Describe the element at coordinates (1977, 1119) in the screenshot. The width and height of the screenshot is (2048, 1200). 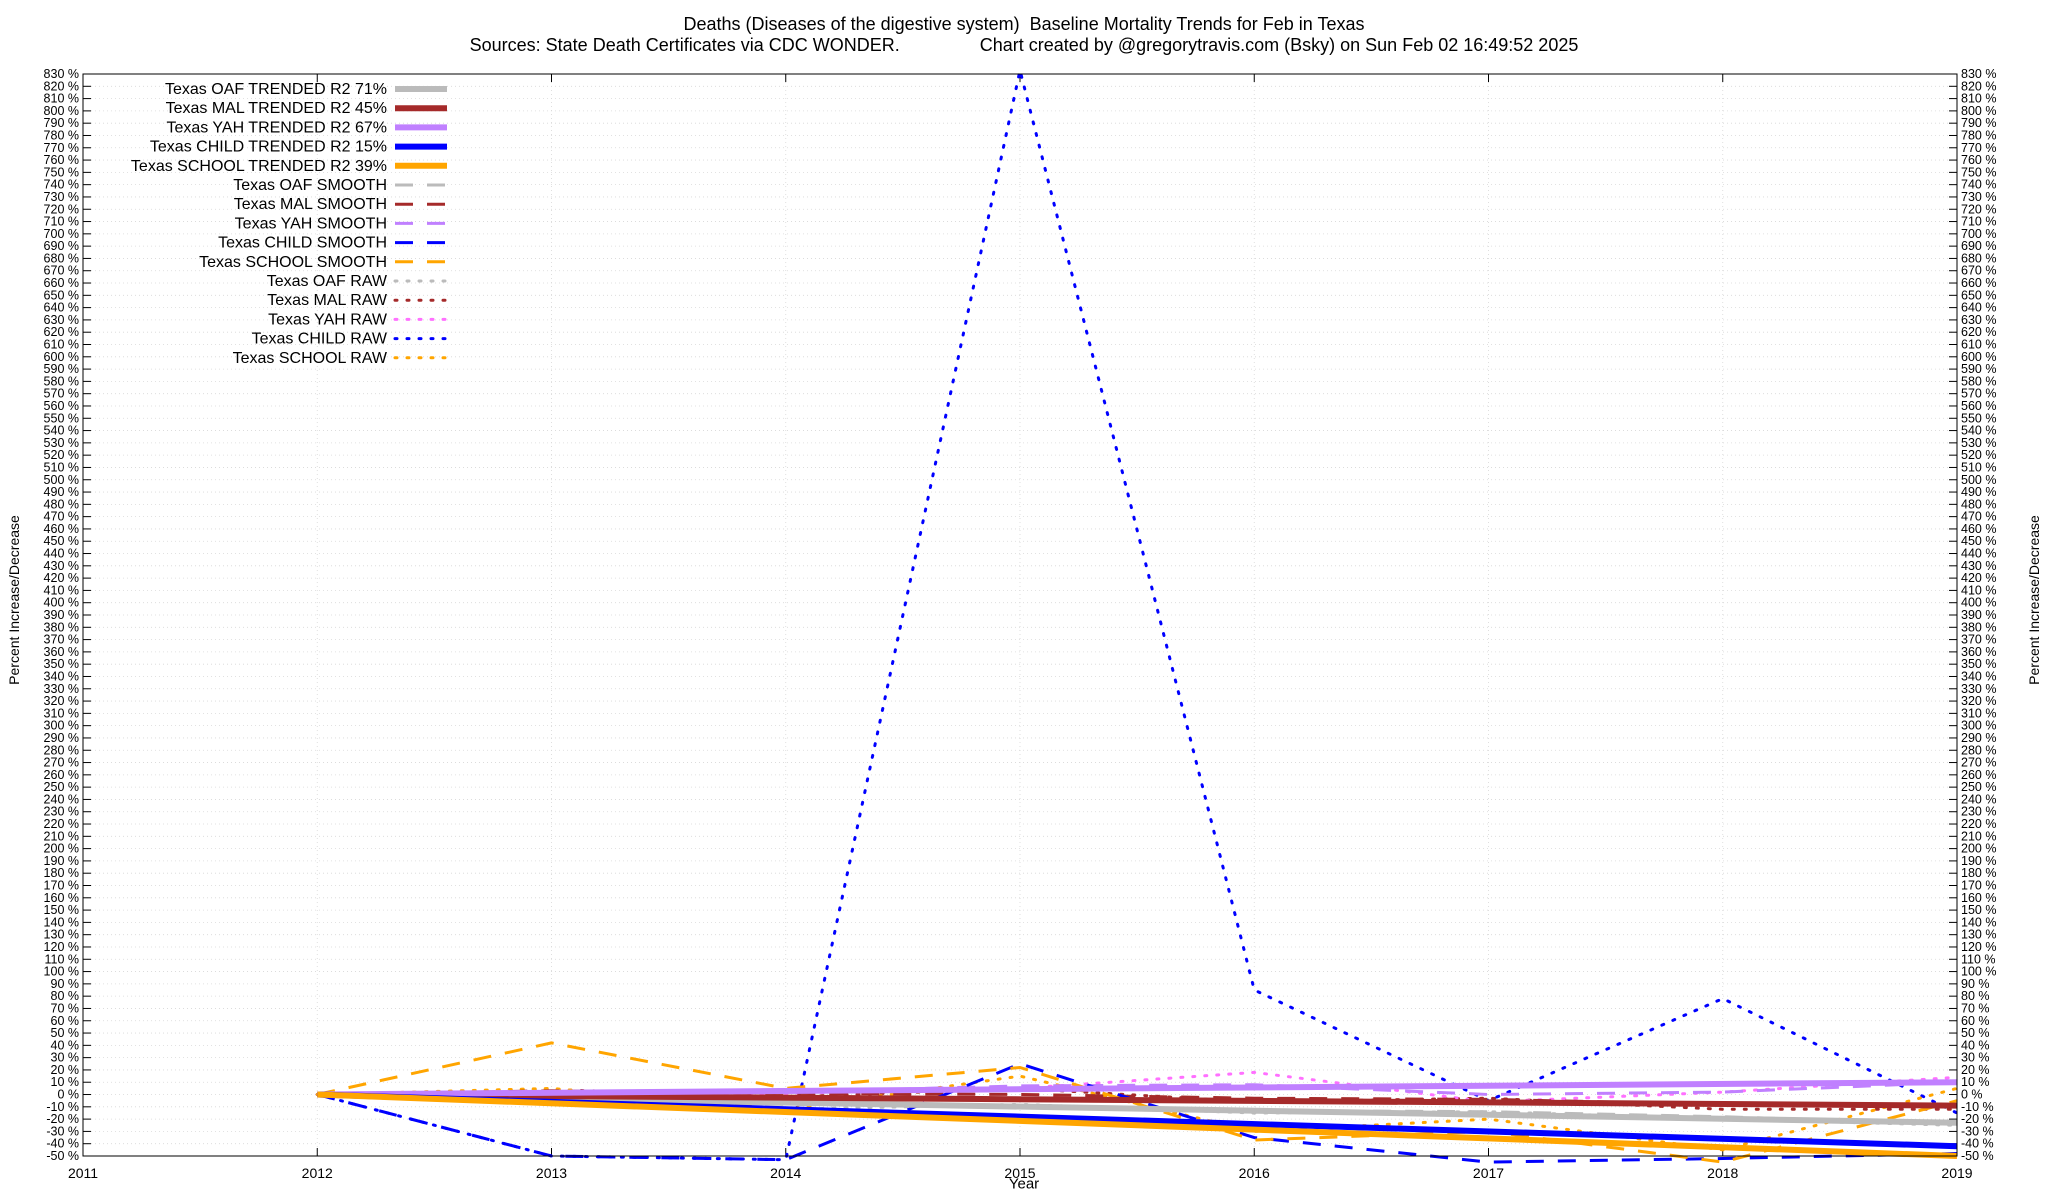
I see `y-tick-label-right: -20 %` at that location.